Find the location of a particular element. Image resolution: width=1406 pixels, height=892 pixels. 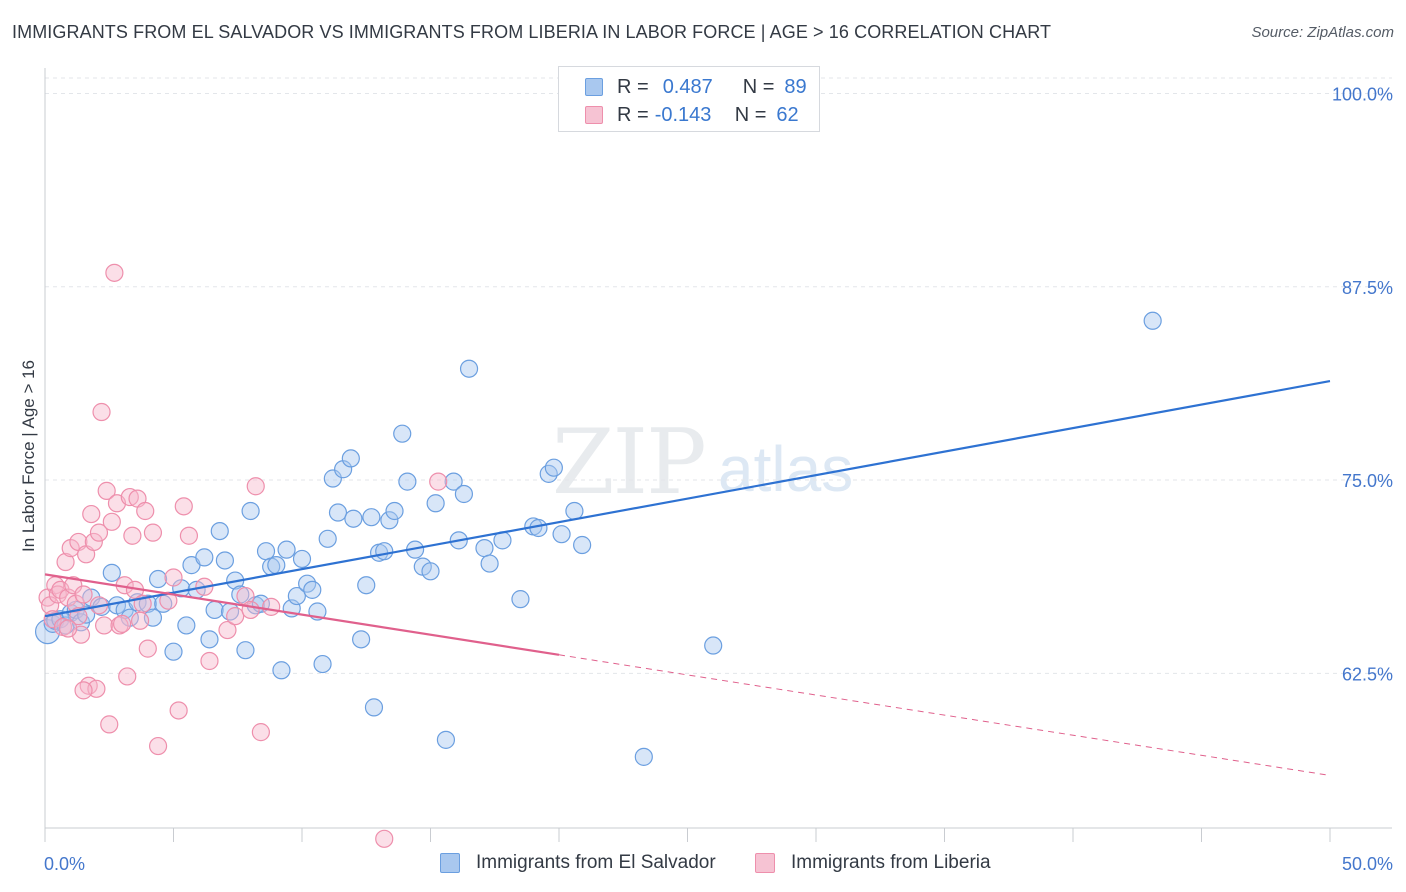

legend-label-liberia: Immigrants from Liberia is located at coordinates (891, 862).